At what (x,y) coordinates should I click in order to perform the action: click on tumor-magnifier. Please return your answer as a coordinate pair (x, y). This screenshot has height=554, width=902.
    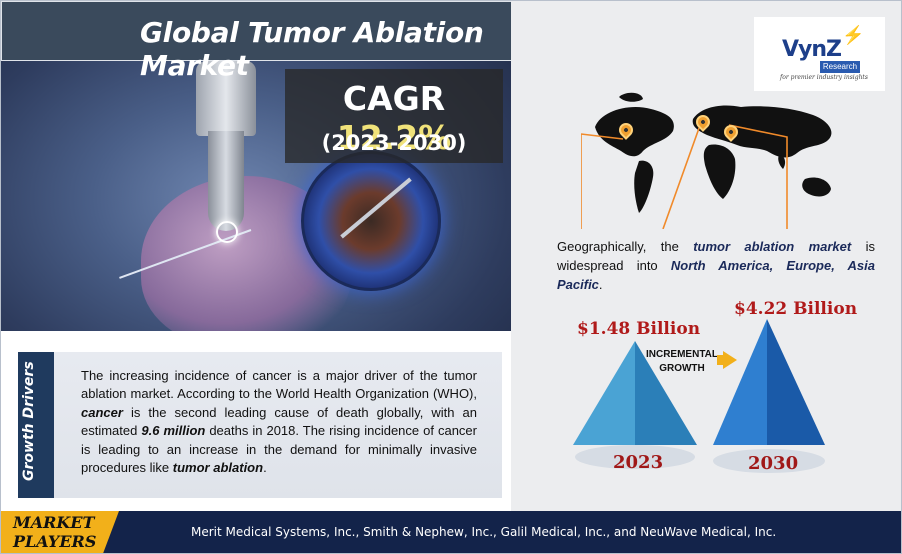
    Looking at the image, I should click on (371, 221).